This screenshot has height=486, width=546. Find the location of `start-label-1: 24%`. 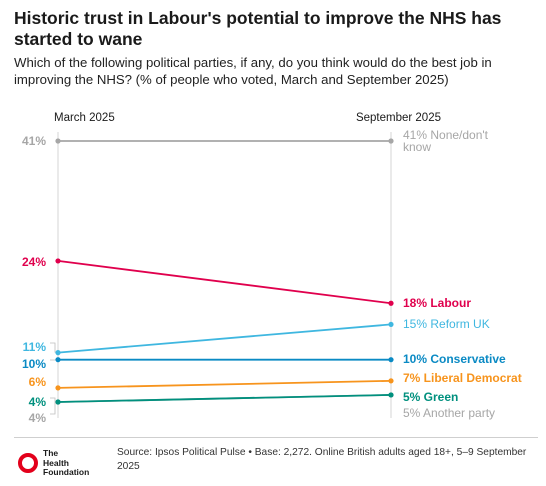

start-label-1: 24% is located at coordinates (34, 262).